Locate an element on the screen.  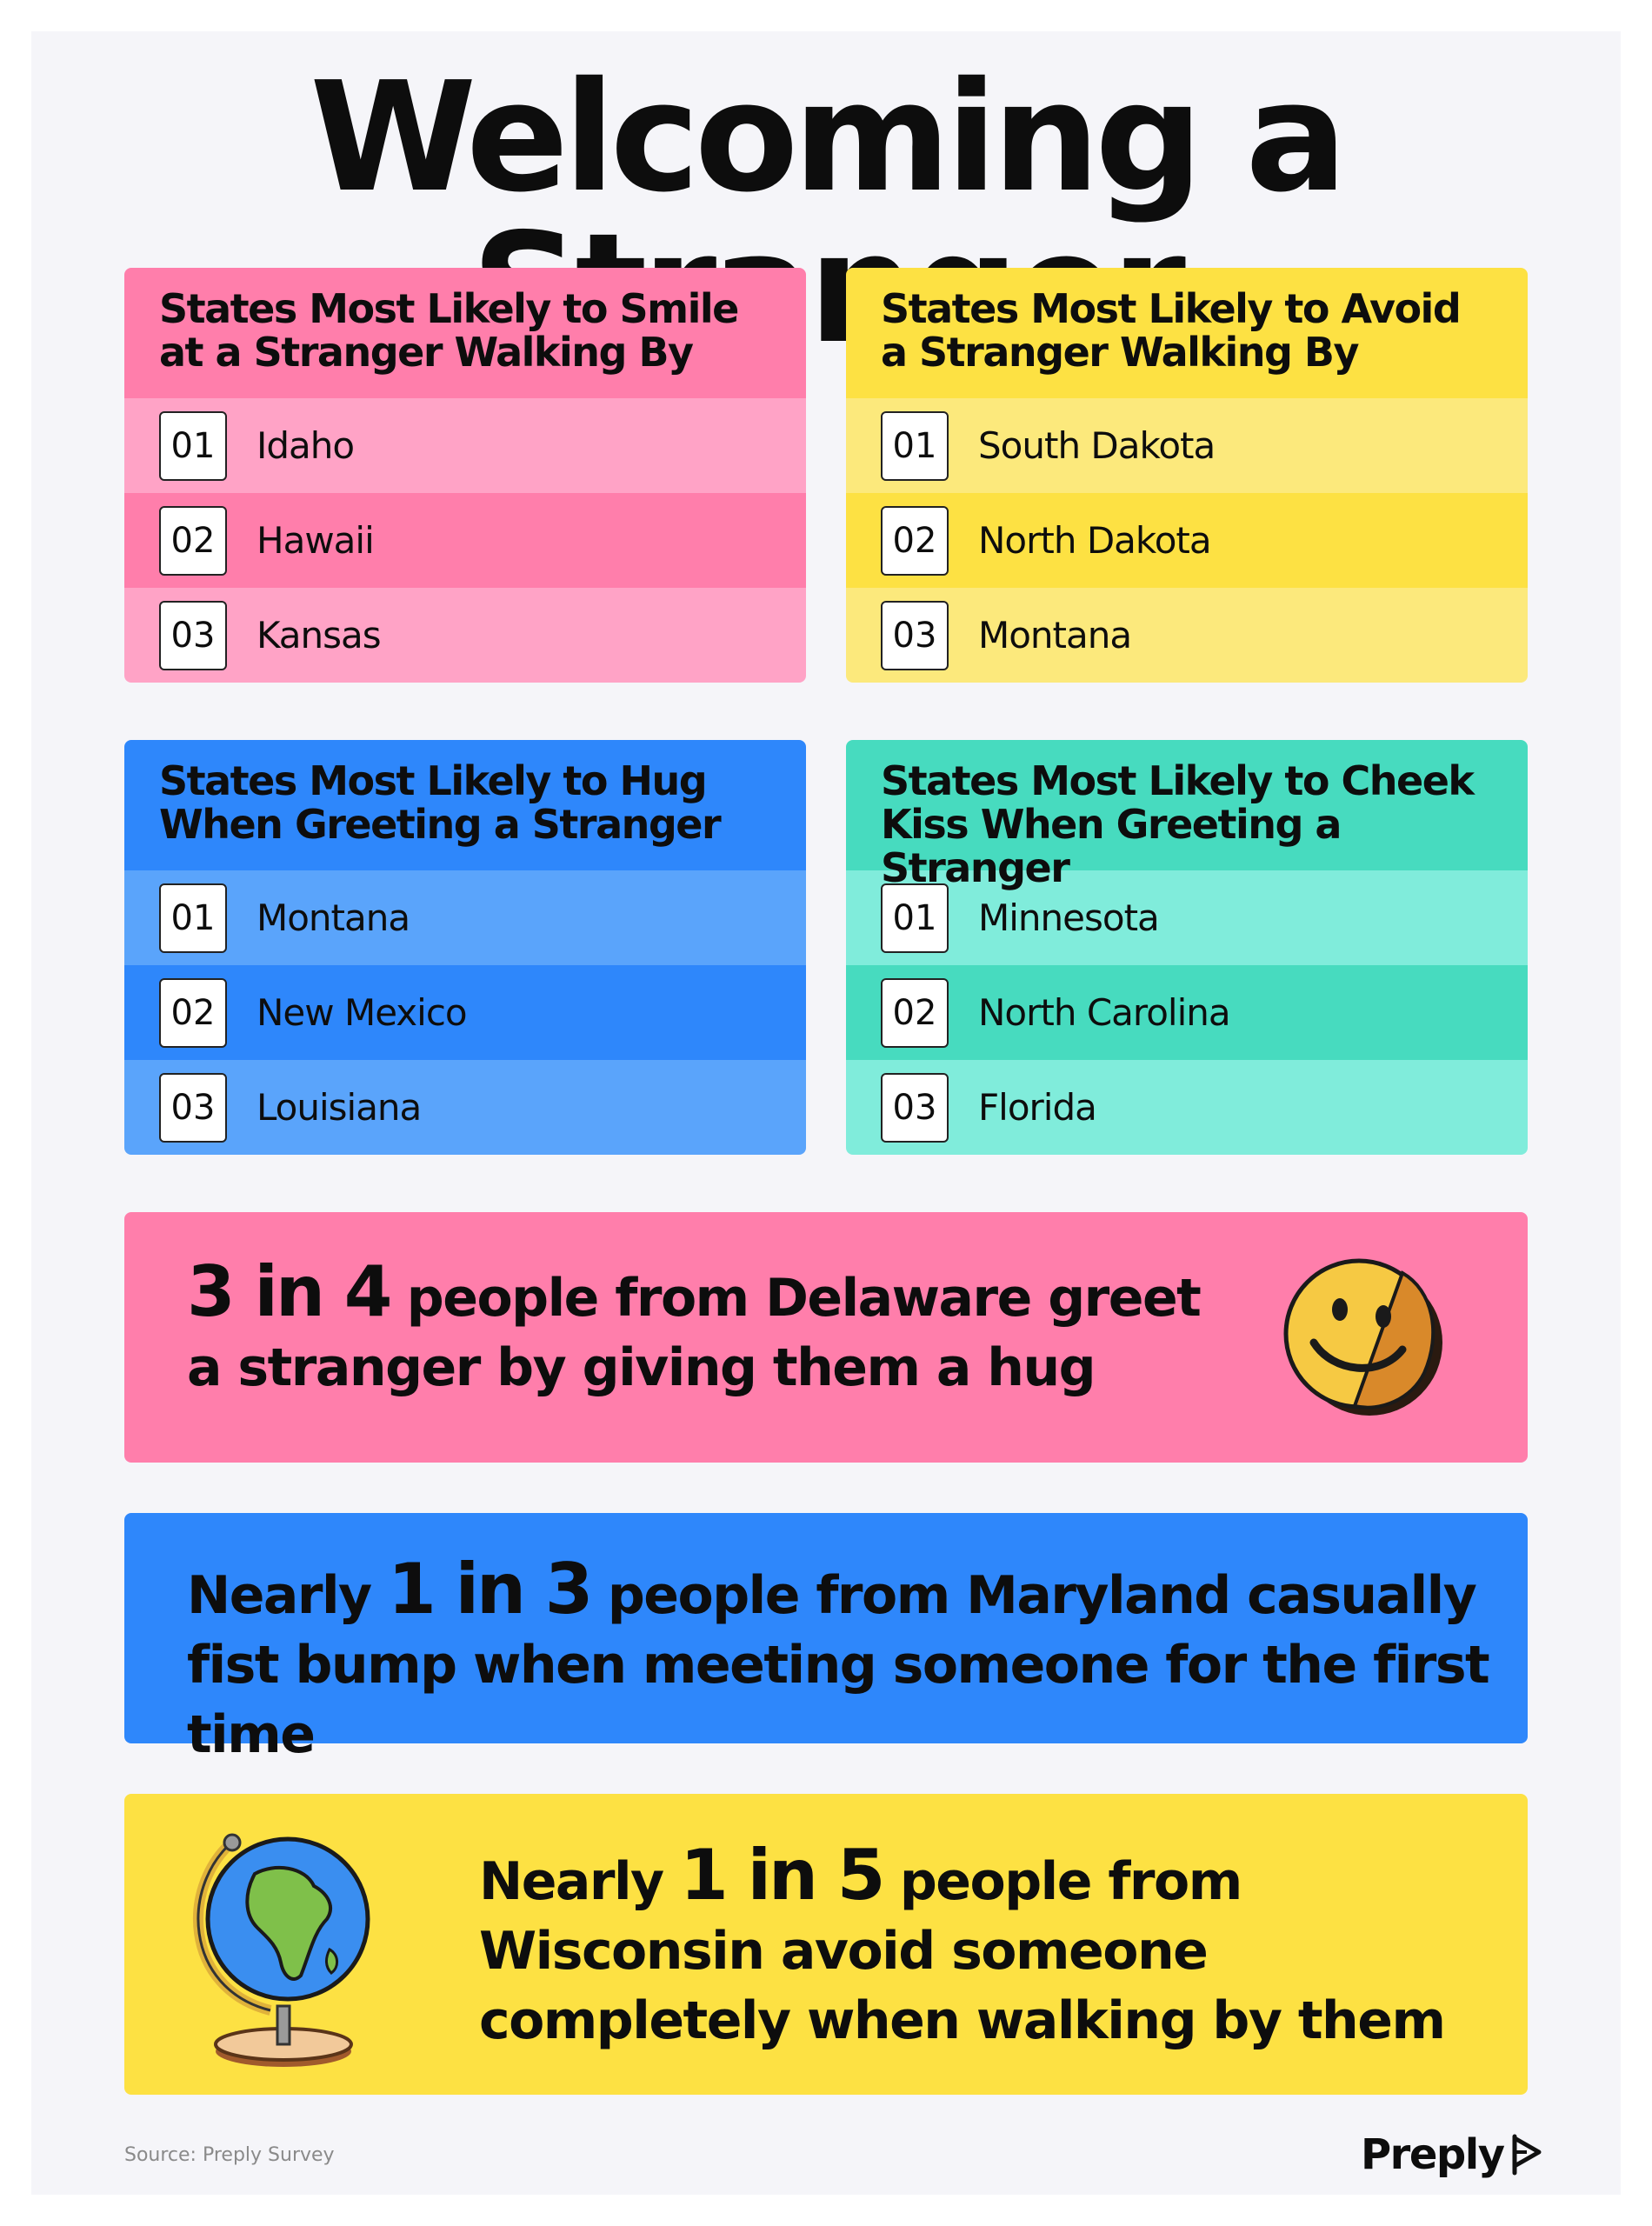
stat-ratio: 1 in 3 is located at coordinates (490, 1589).